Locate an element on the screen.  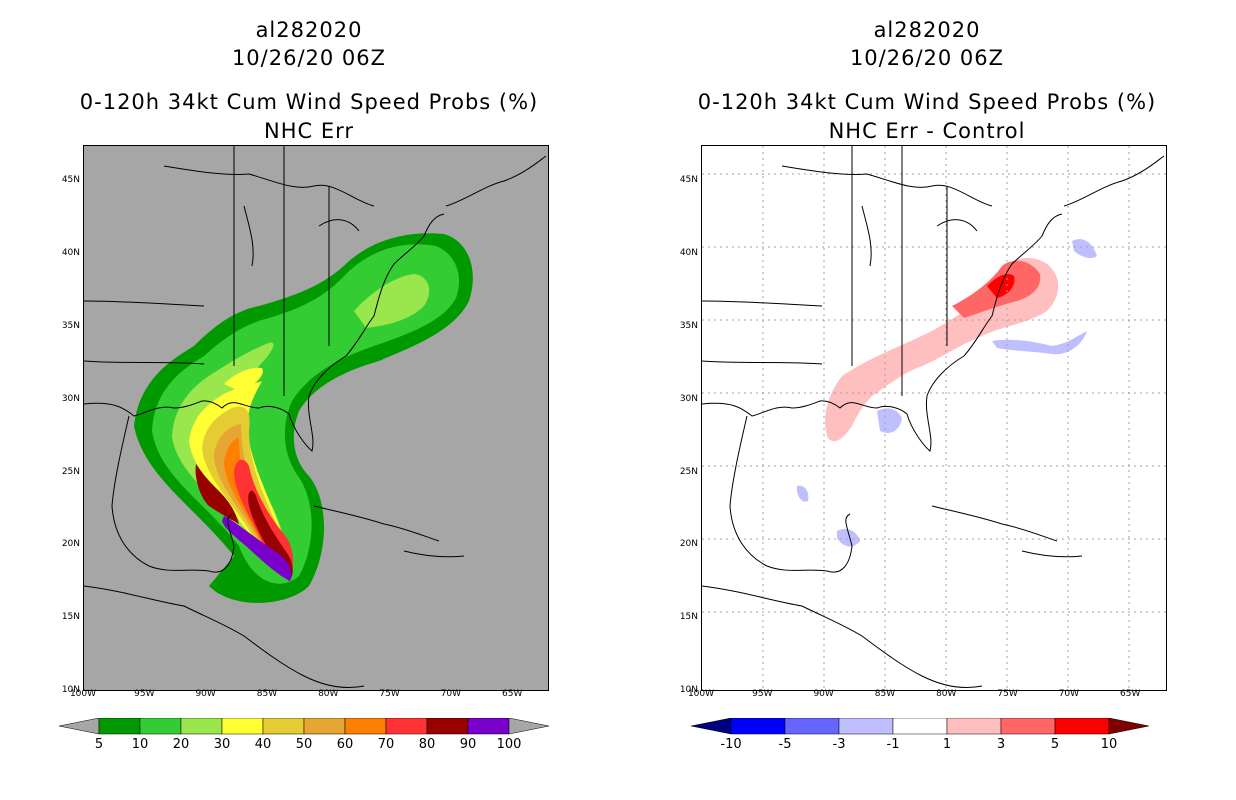
probability-swath is located at coordinates (303, 418).